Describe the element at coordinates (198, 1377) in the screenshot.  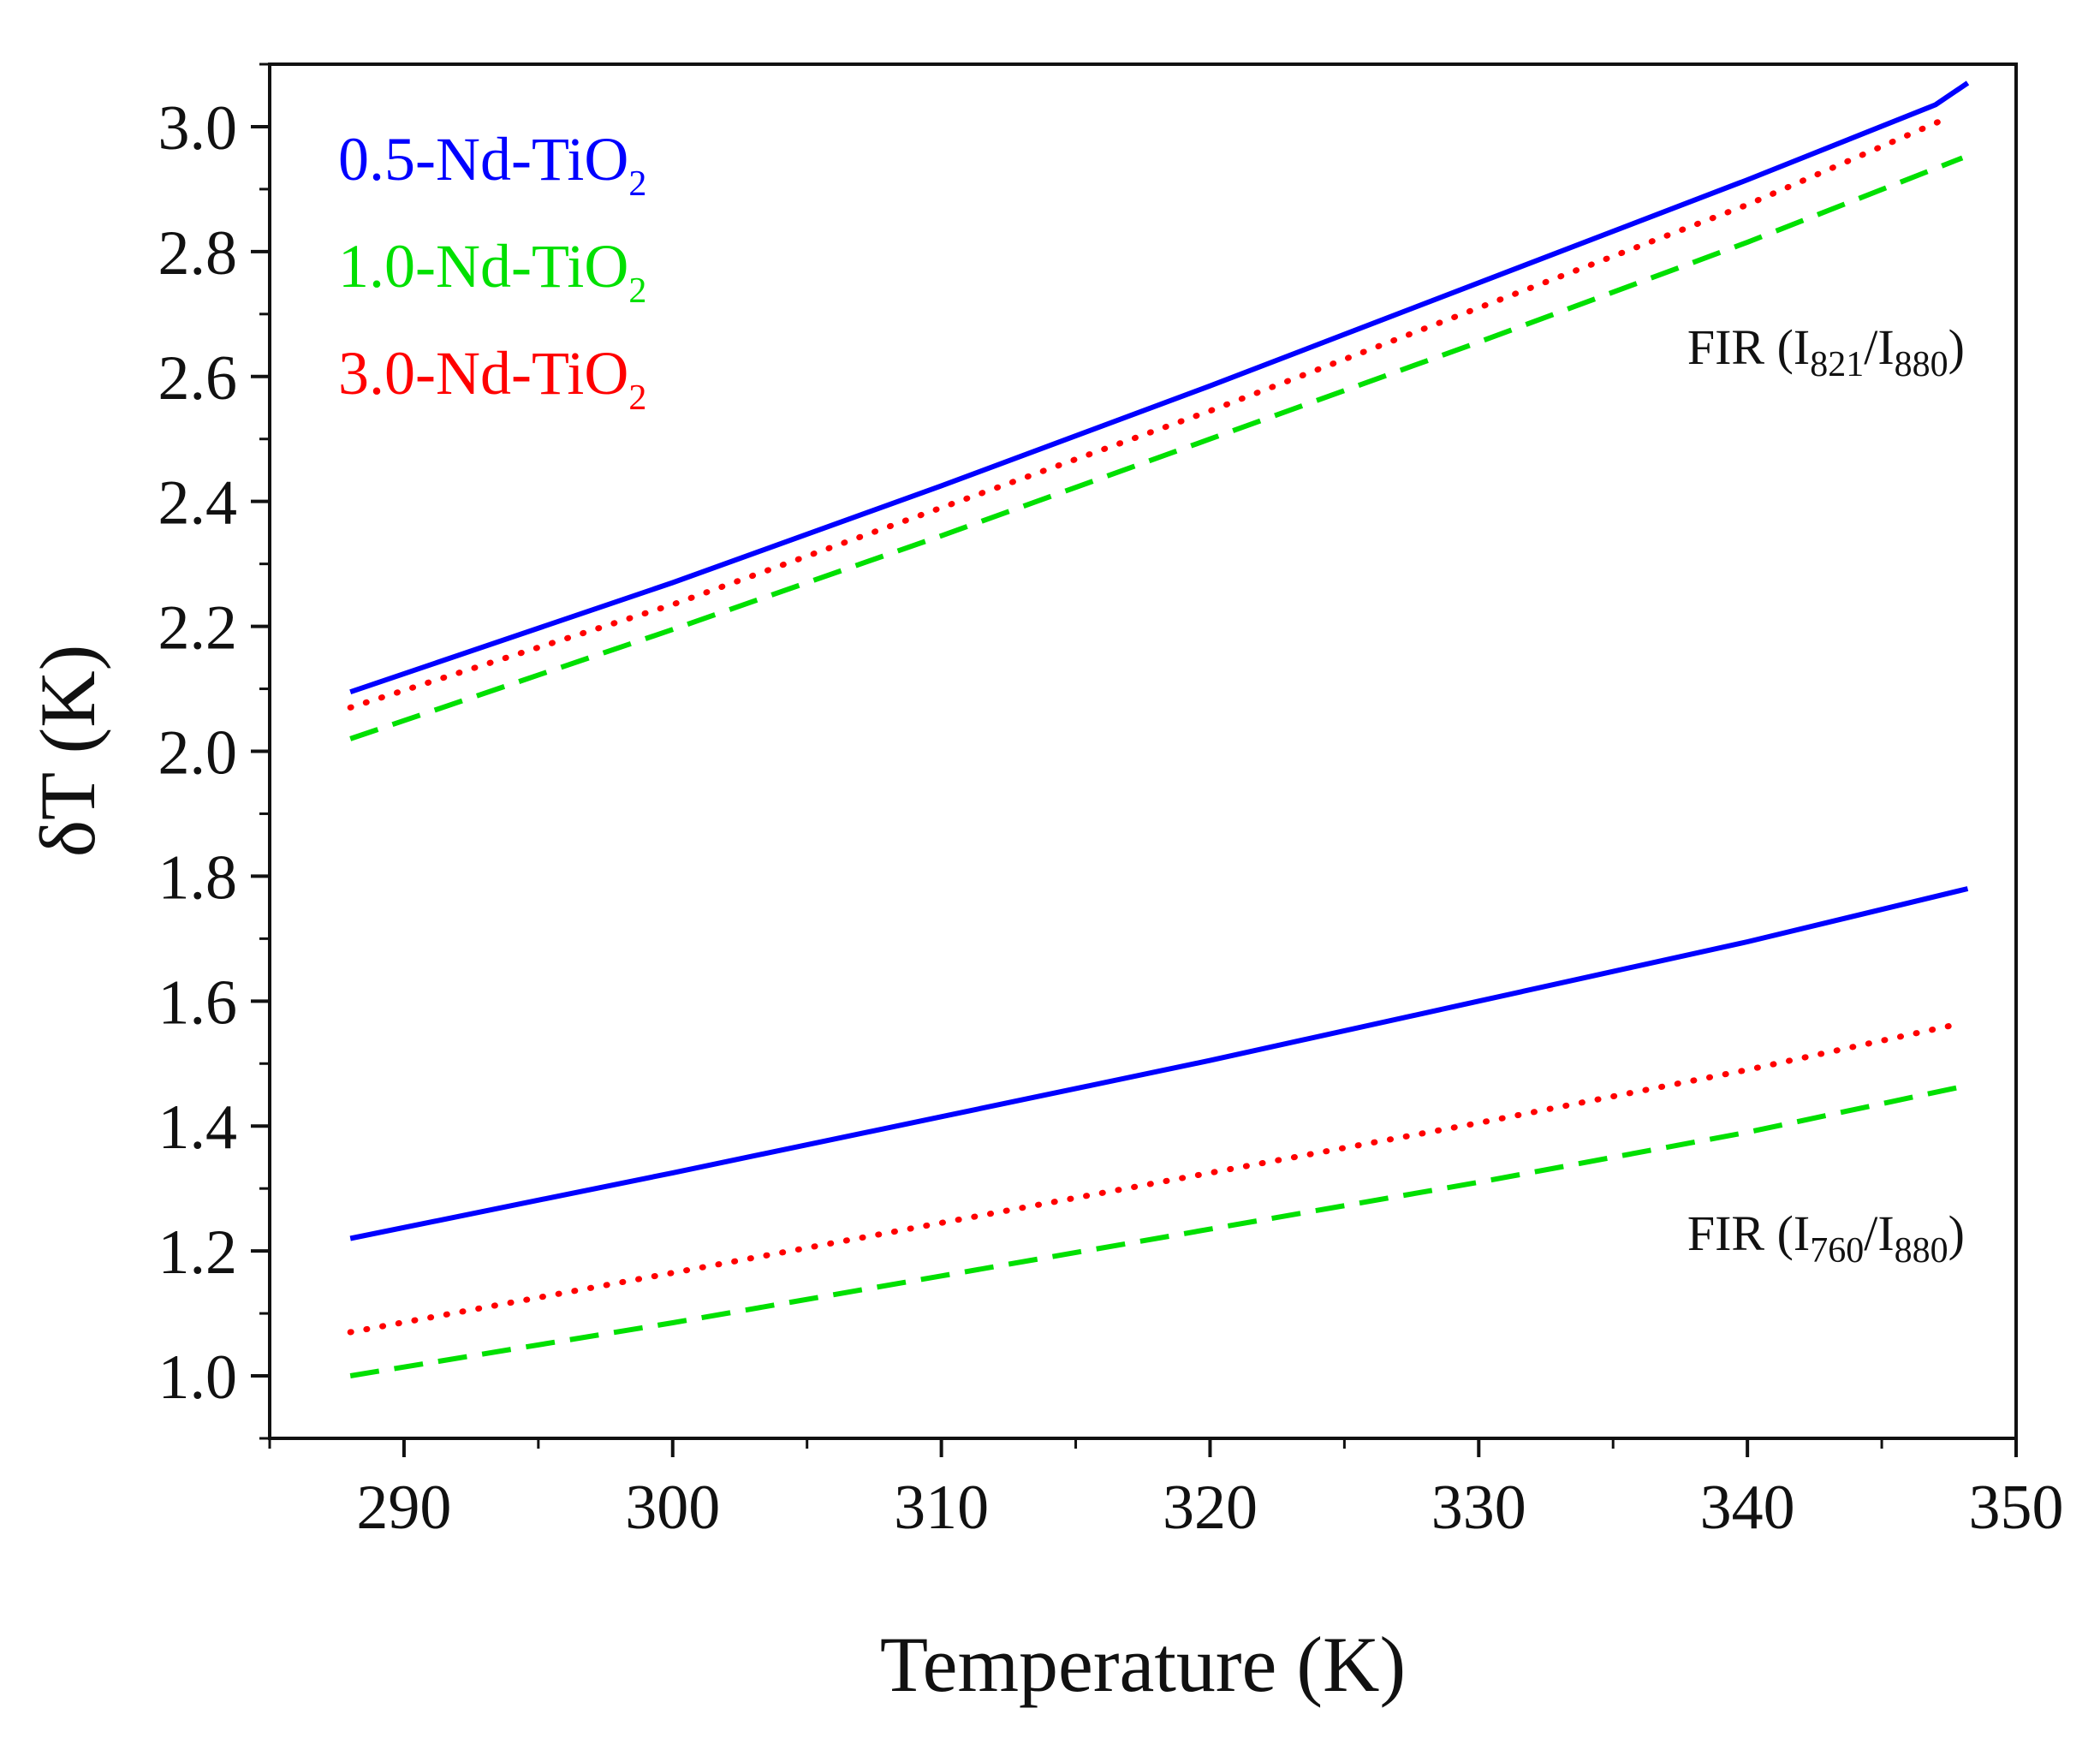
I see `y-tick-label: 1.0` at that location.